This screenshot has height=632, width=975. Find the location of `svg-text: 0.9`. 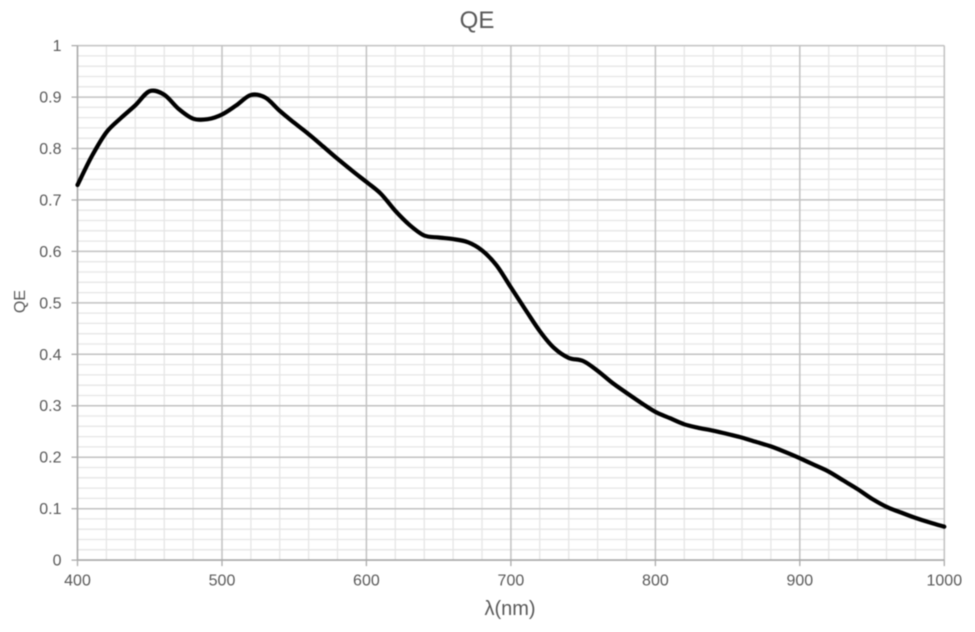

svg-text: 0.9 is located at coordinates (50, 98).